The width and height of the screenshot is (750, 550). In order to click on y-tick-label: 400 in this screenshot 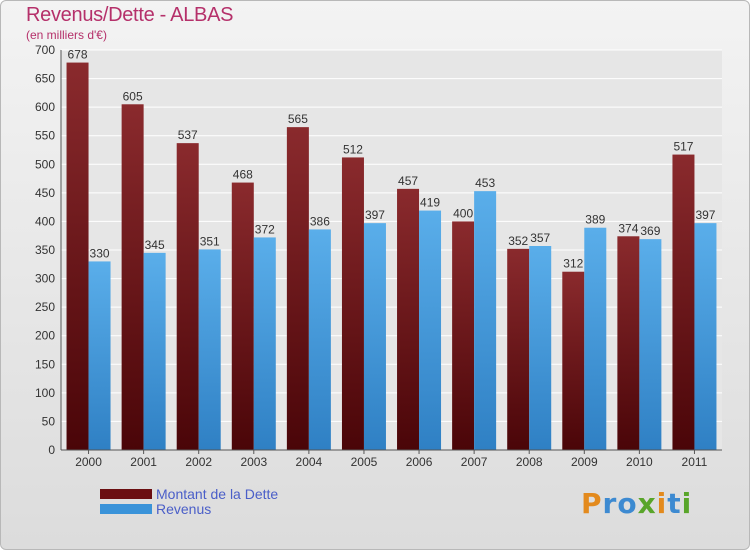, I will do `click(45, 221)`.